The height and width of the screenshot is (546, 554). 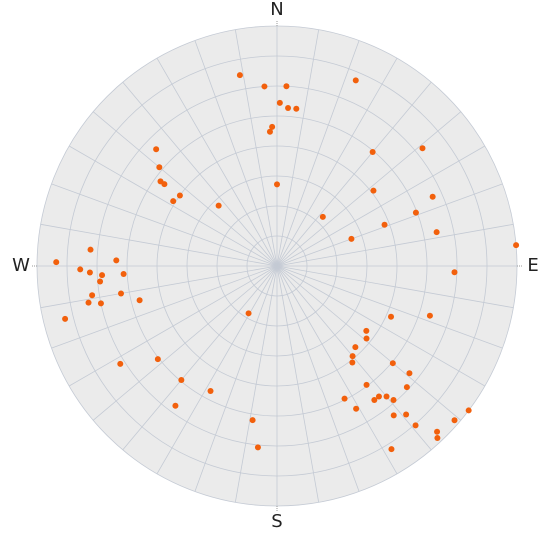 What do you see at coordinates (276, 521) in the screenshot?
I see `theta-tick-label: S` at bounding box center [276, 521].